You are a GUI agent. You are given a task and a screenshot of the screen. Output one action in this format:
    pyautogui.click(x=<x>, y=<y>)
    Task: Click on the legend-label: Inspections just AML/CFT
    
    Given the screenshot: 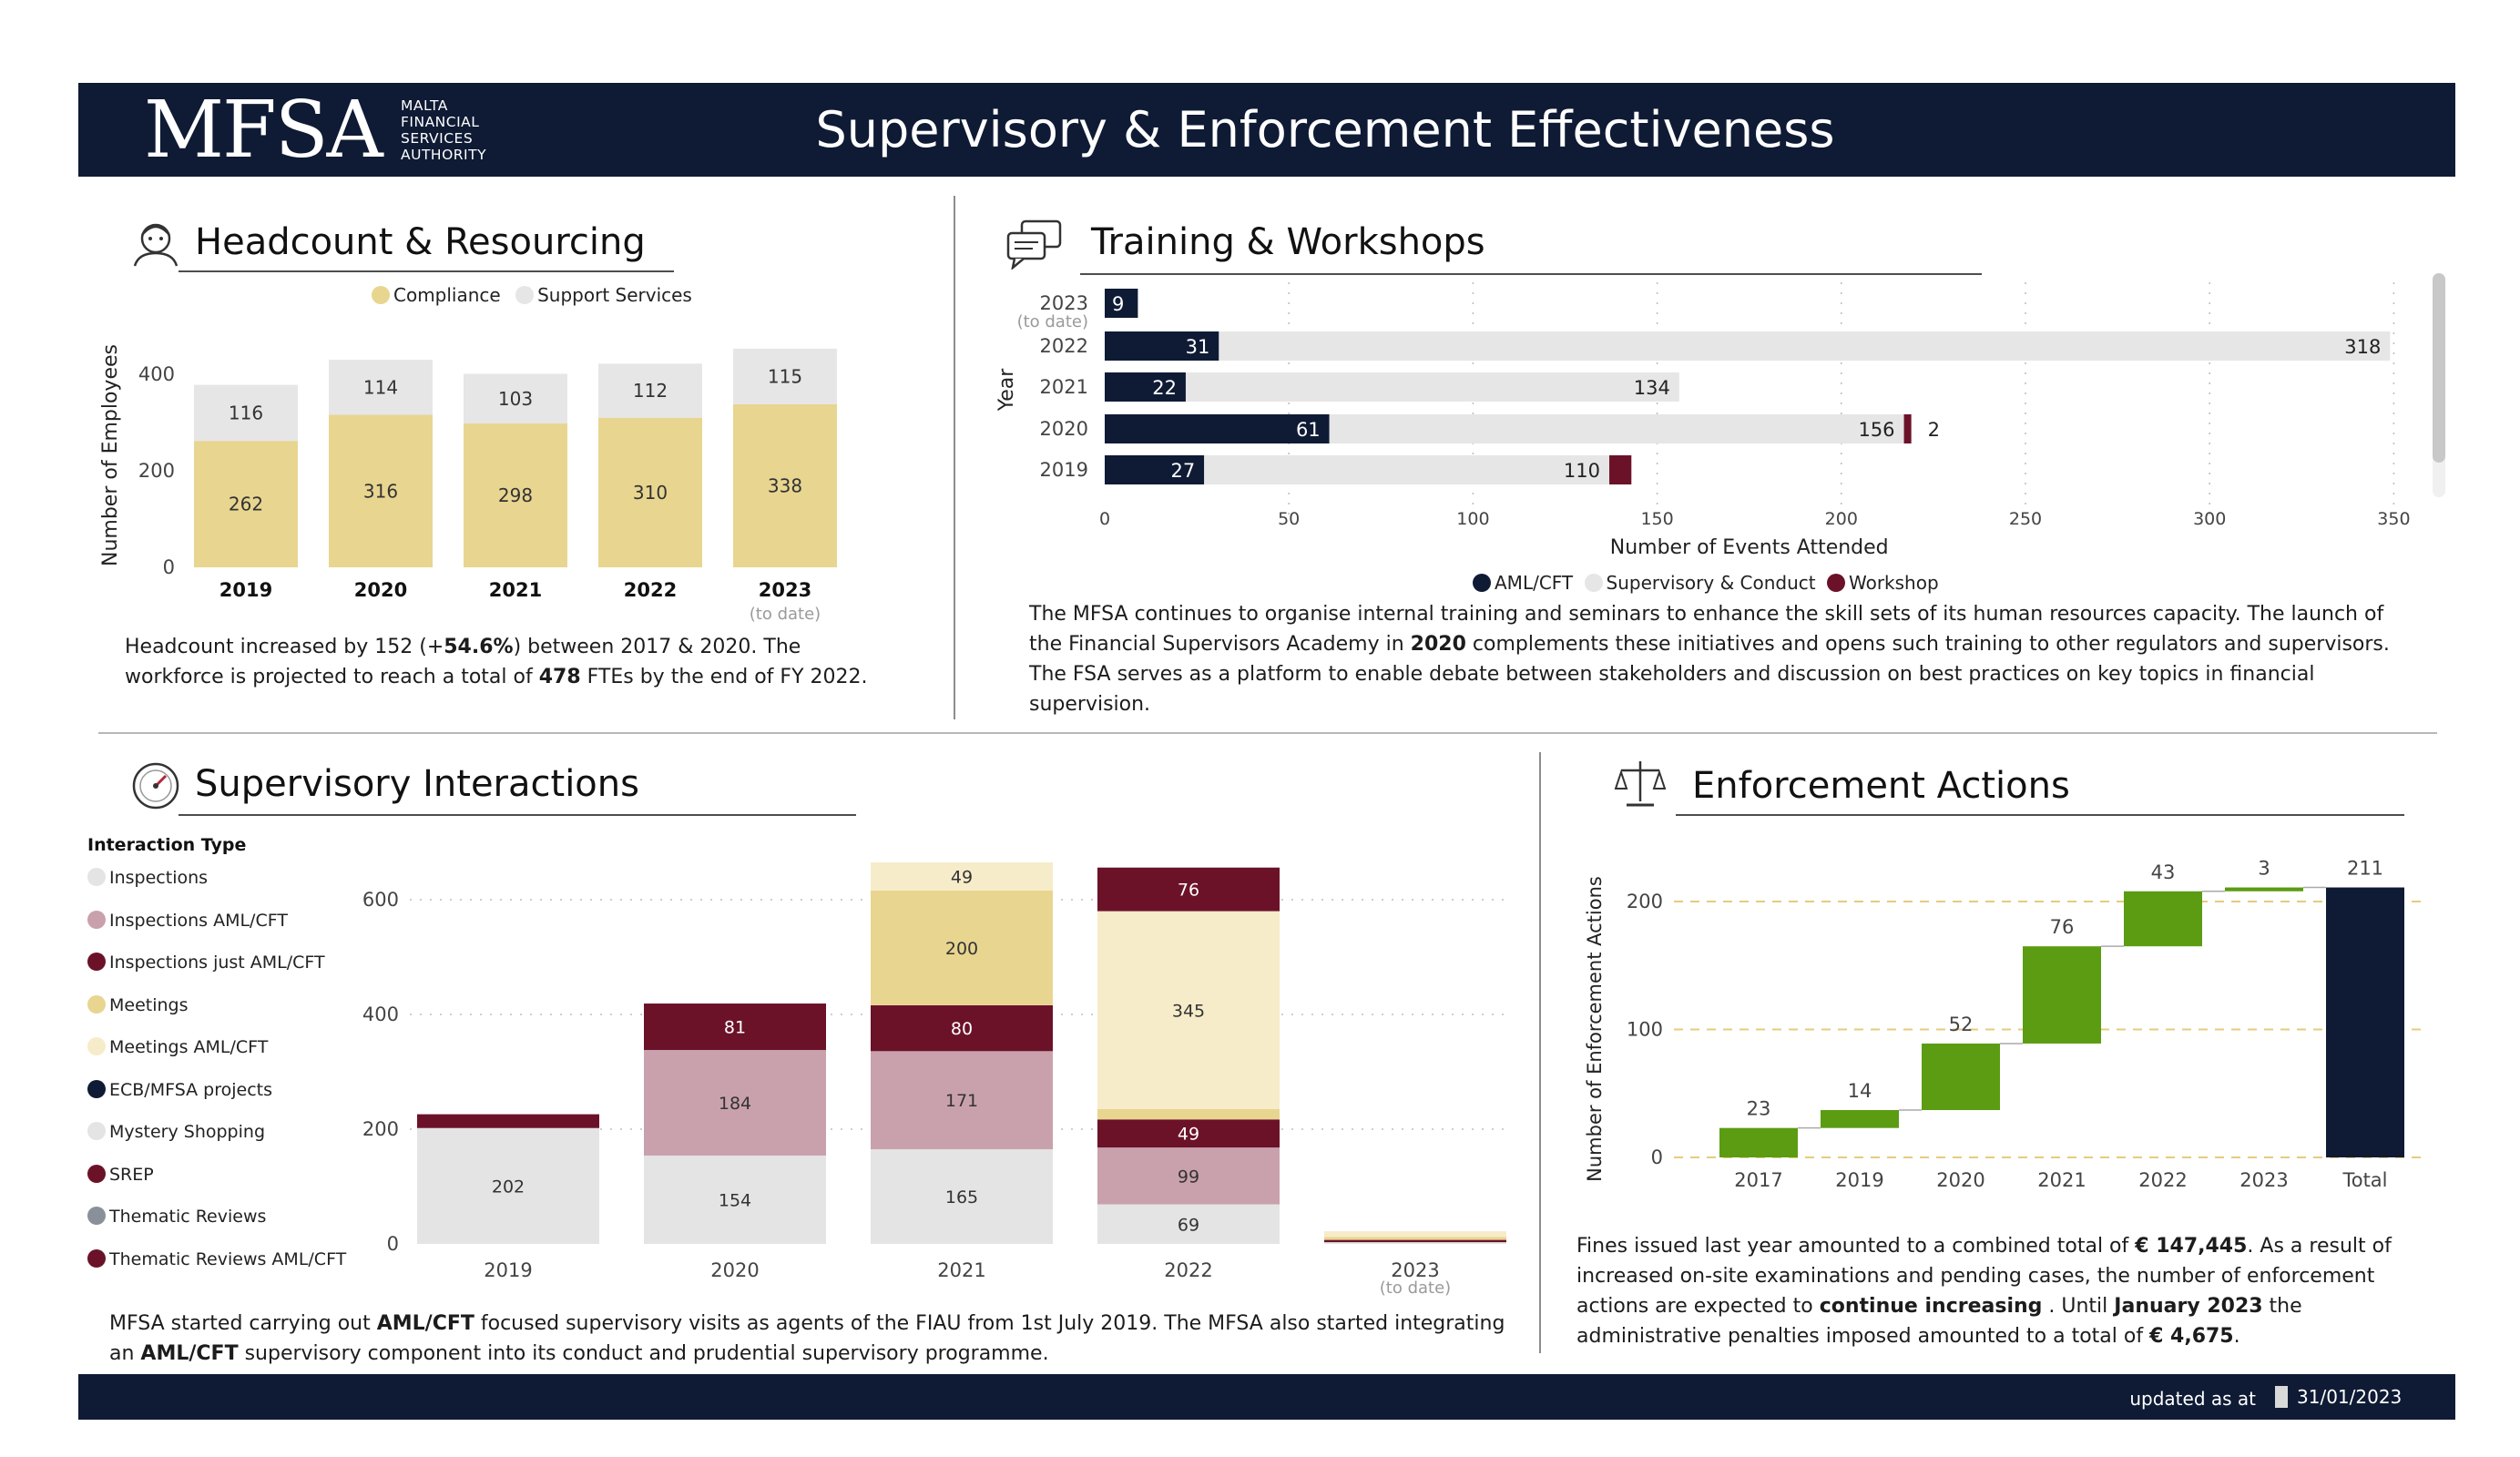 What is the action you would take?
    pyautogui.click(x=217, y=963)
    